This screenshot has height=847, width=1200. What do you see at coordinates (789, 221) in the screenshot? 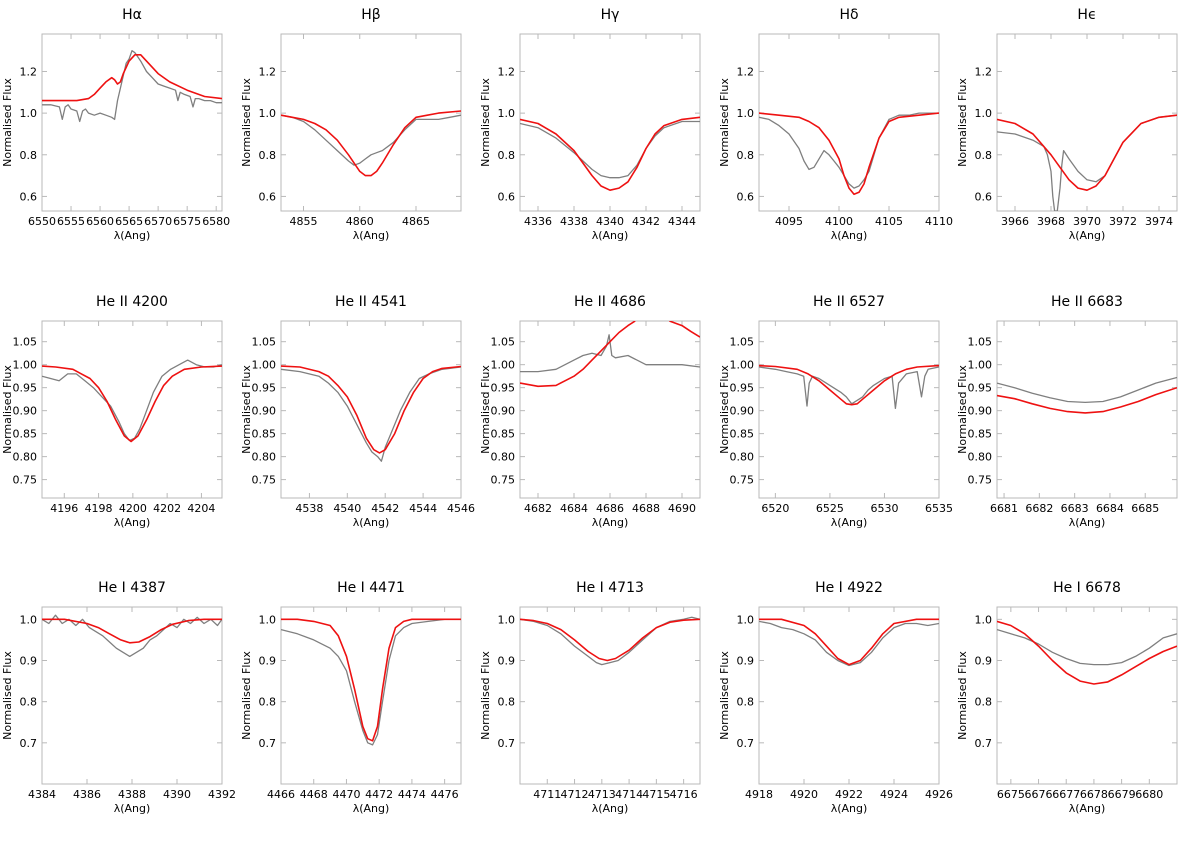
I see `x-tick-label: 4095` at bounding box center [789, 221].